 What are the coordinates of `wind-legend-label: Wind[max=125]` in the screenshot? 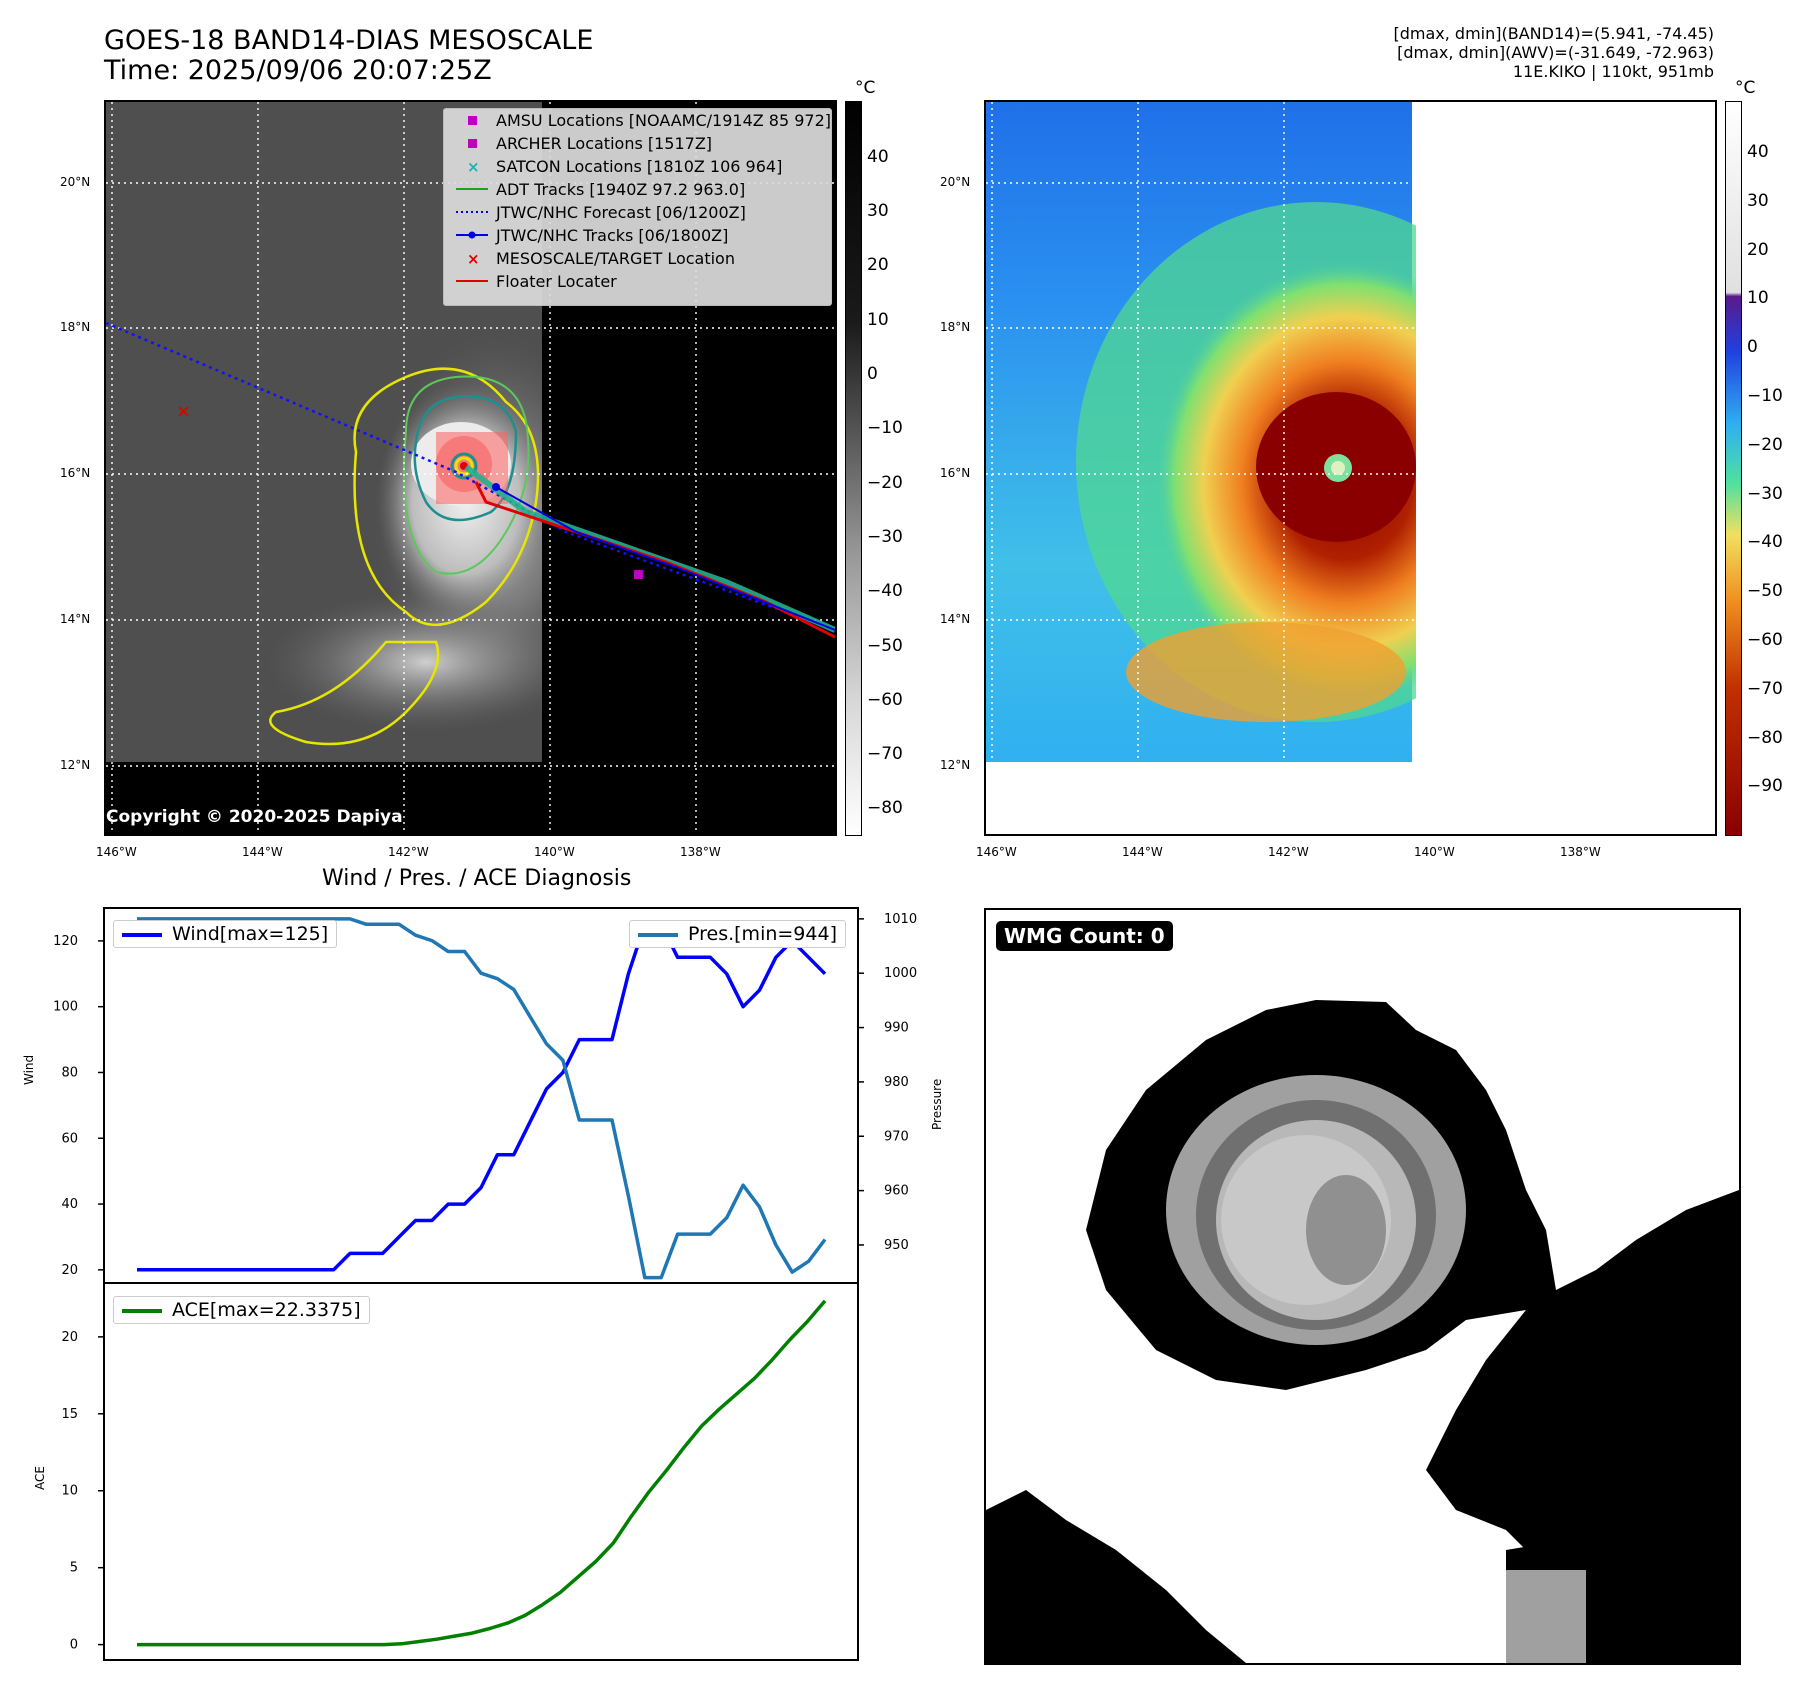 It's located at (250, 934).